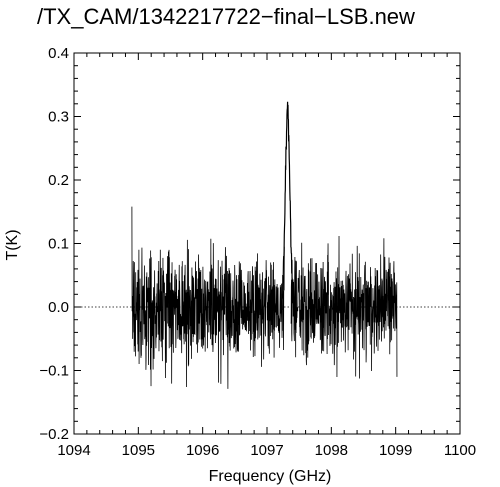 The width and height of the screenshot is (500, 487). I want to click on x-tick-label: 1095, so click(138, 450).